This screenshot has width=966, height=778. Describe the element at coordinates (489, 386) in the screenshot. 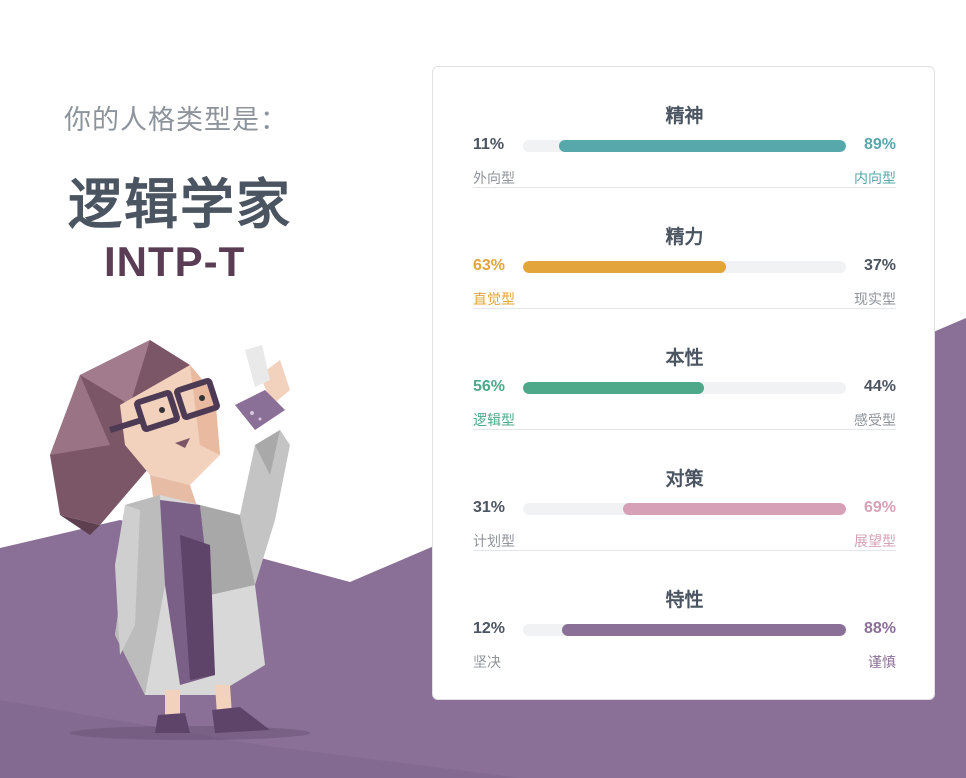

I see `trait-left-percent: 56%` at that location.